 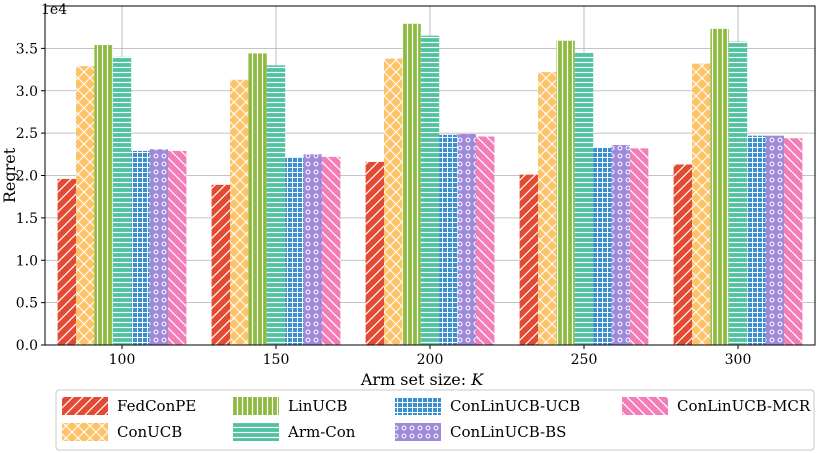 I want to click on y-tick-label: 3.0, so click(x=27, y=92).